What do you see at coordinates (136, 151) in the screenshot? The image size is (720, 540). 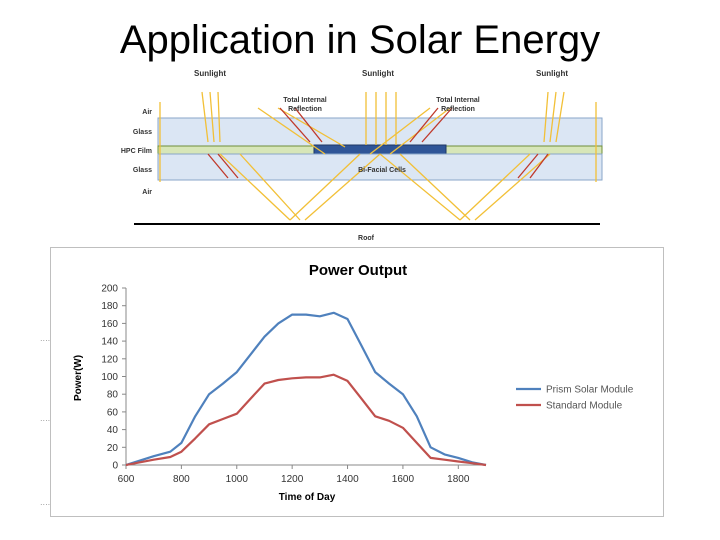 I see `layer-label-hpc-film: HPC Film` at bounding box center [136, 151].